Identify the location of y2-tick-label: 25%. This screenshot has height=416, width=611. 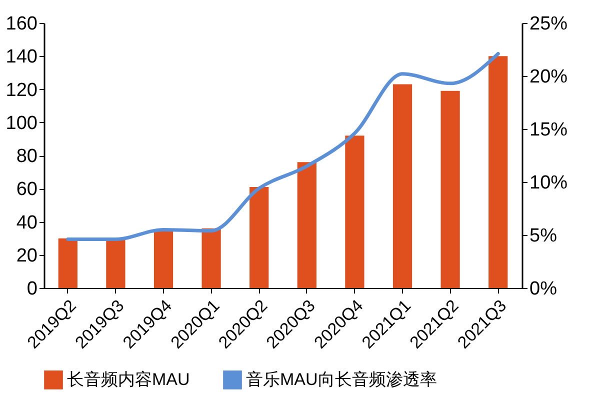
(549, 24).